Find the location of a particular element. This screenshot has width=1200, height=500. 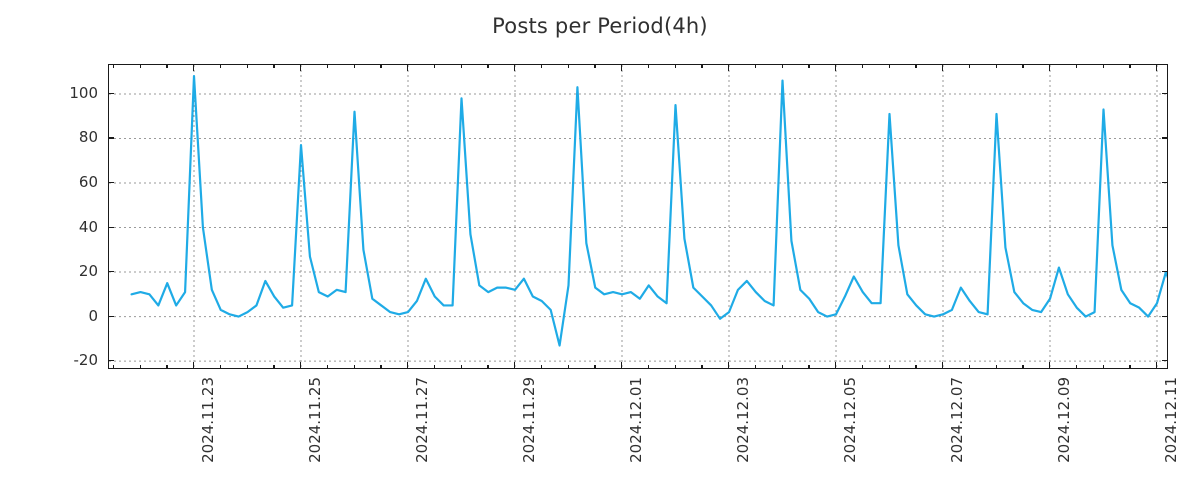

x-axis-tick-label: 2024.12.07 is located at coordinates (957, 420).